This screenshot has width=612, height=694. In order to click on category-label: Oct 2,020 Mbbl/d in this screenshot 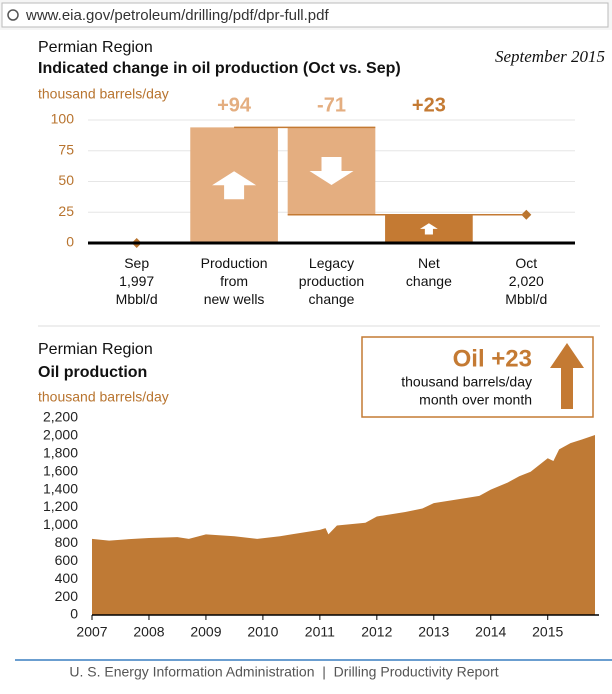, I will do `click(526, 281)`.